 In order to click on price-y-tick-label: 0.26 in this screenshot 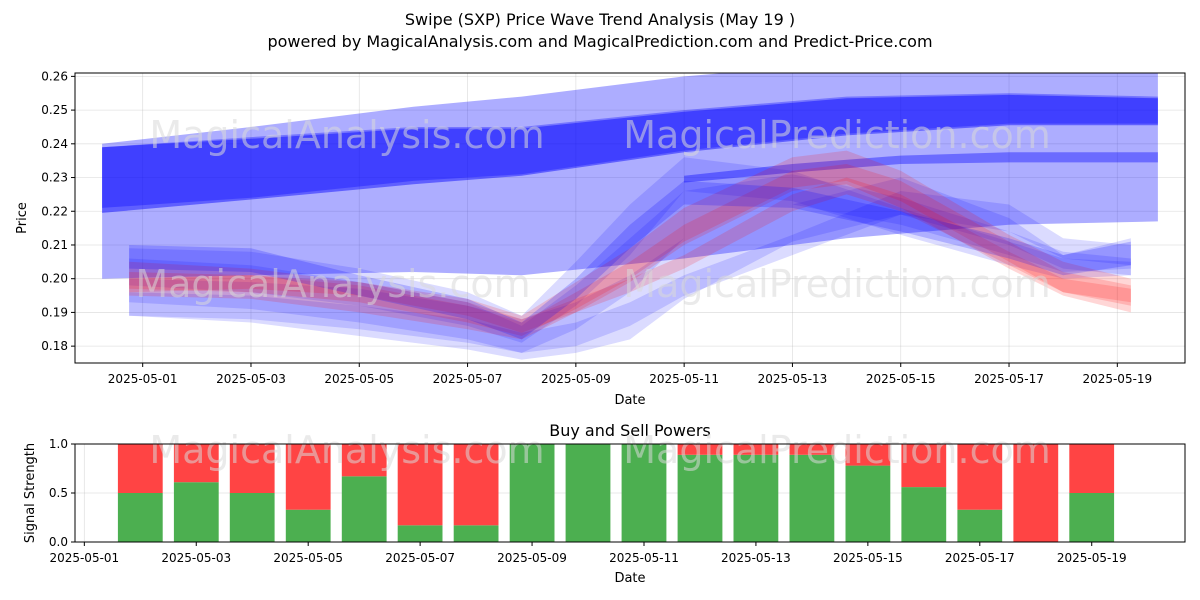, I will do `click(54, 76)`.